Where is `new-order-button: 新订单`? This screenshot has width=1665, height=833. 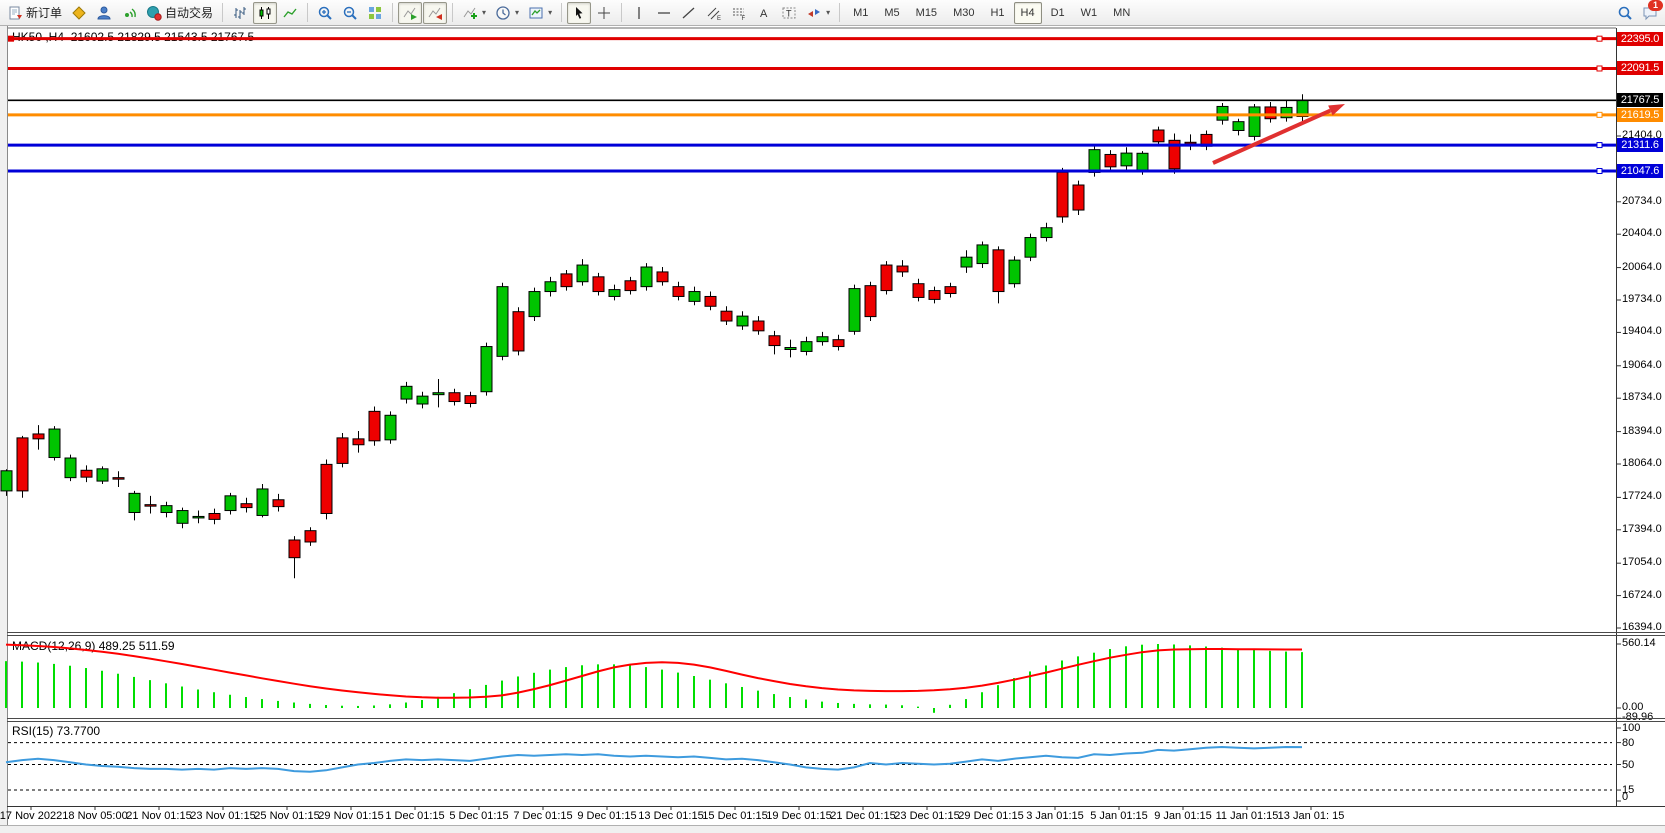 new-order-button: 新订单 is located at coordinates (34, 13).